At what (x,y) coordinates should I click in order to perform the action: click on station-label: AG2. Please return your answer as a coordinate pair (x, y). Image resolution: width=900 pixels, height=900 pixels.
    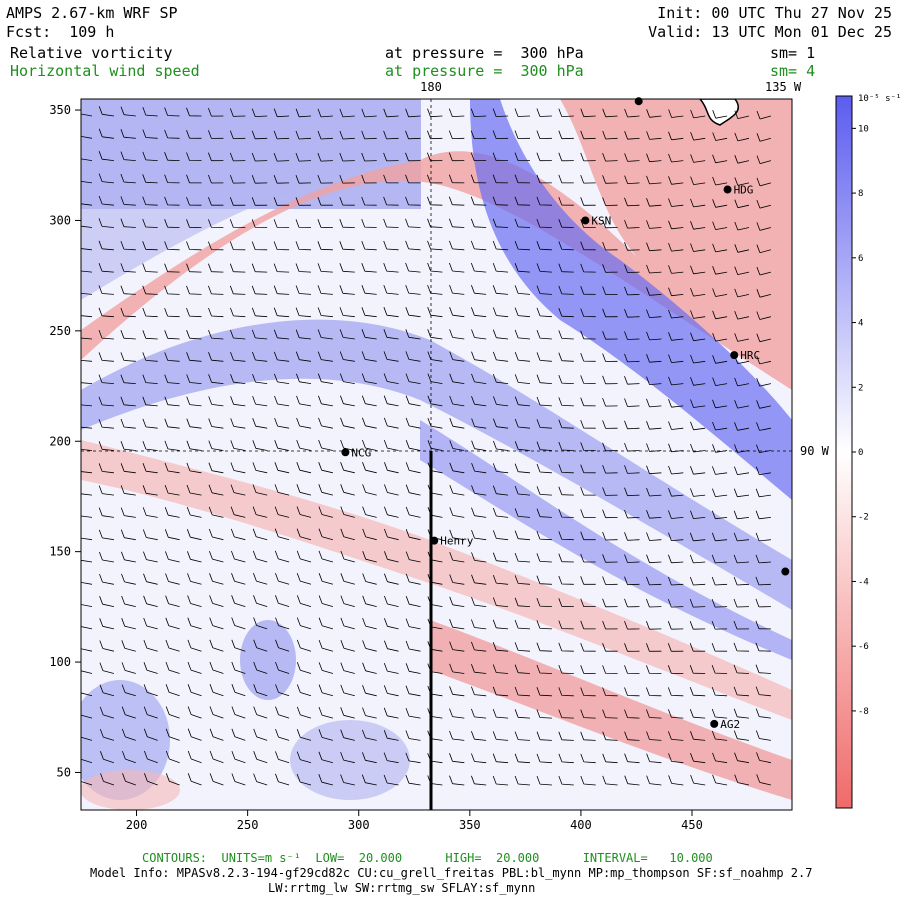
    Looking at the image, I should click on (730, 724).